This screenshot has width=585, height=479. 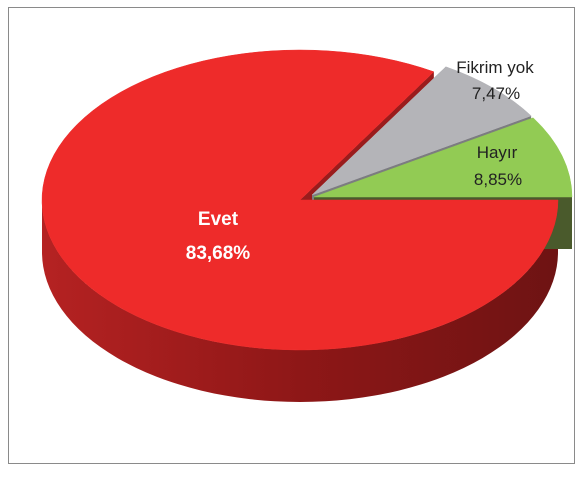 I want to click on pie-slice-hayir, so click(x=443, y=157).